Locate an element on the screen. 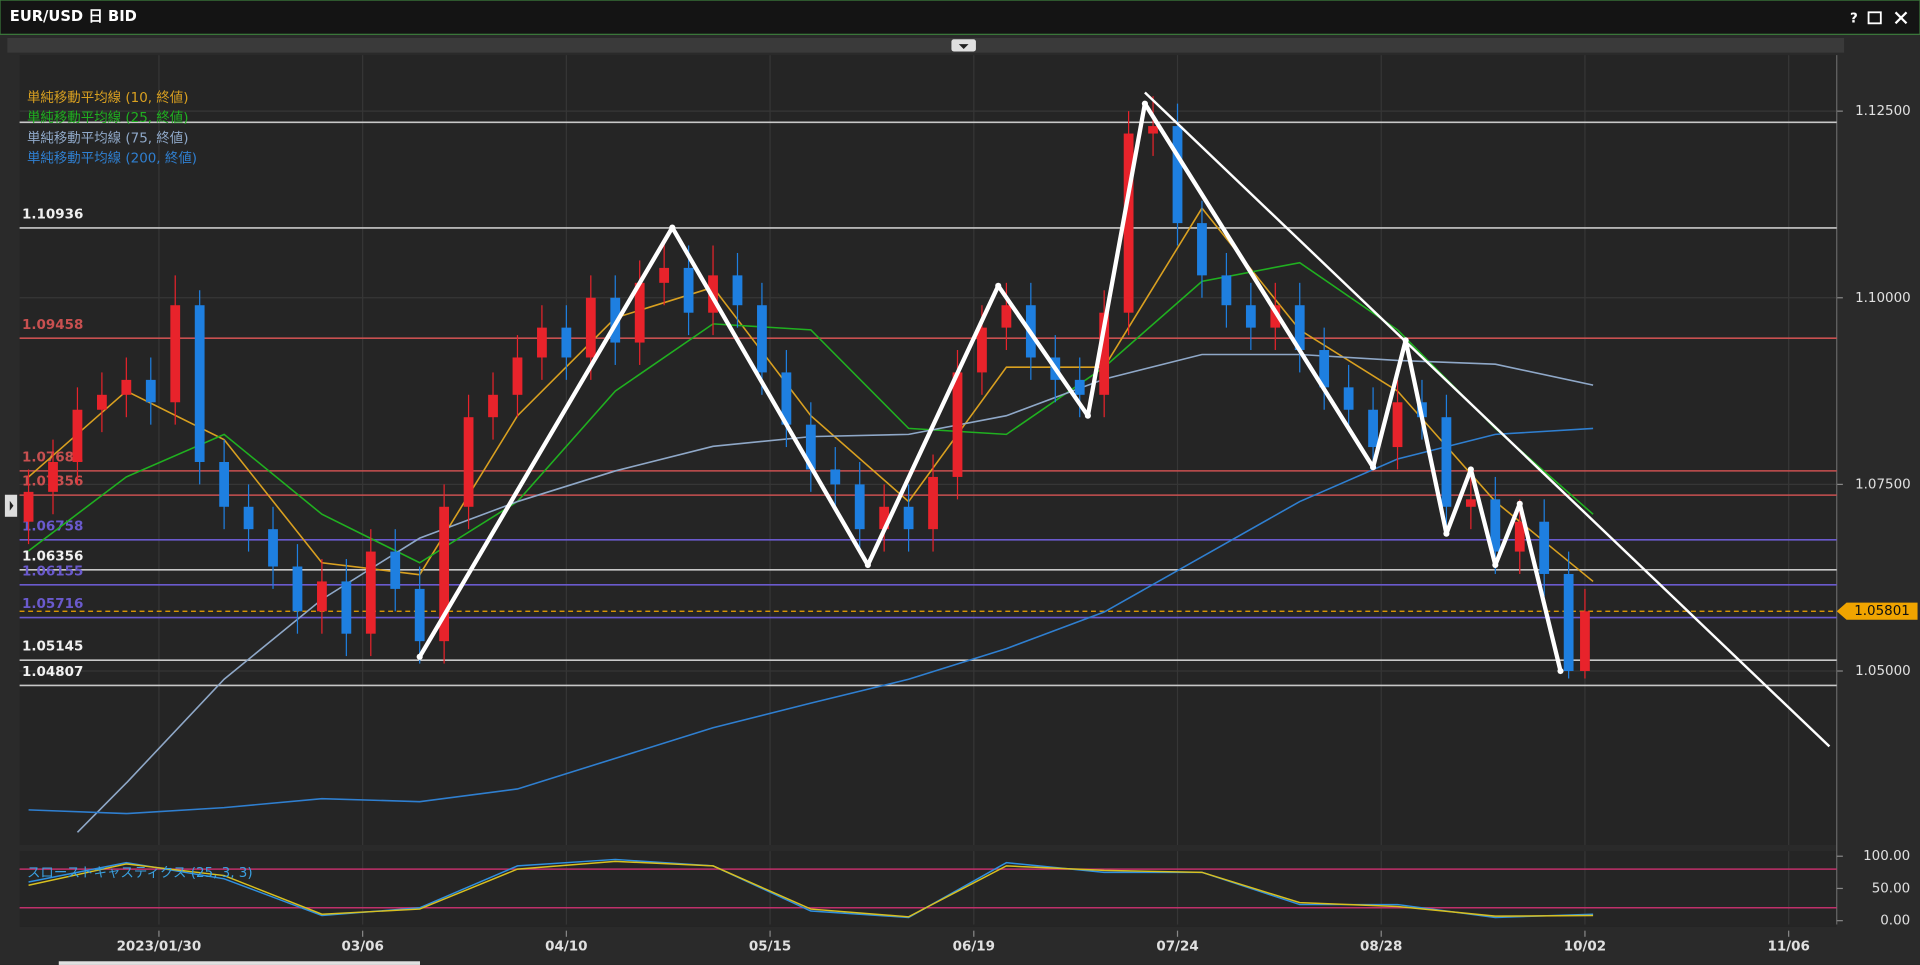 The image size is (1920, 965). help-button: ? is located at coordinates (1854, 18).